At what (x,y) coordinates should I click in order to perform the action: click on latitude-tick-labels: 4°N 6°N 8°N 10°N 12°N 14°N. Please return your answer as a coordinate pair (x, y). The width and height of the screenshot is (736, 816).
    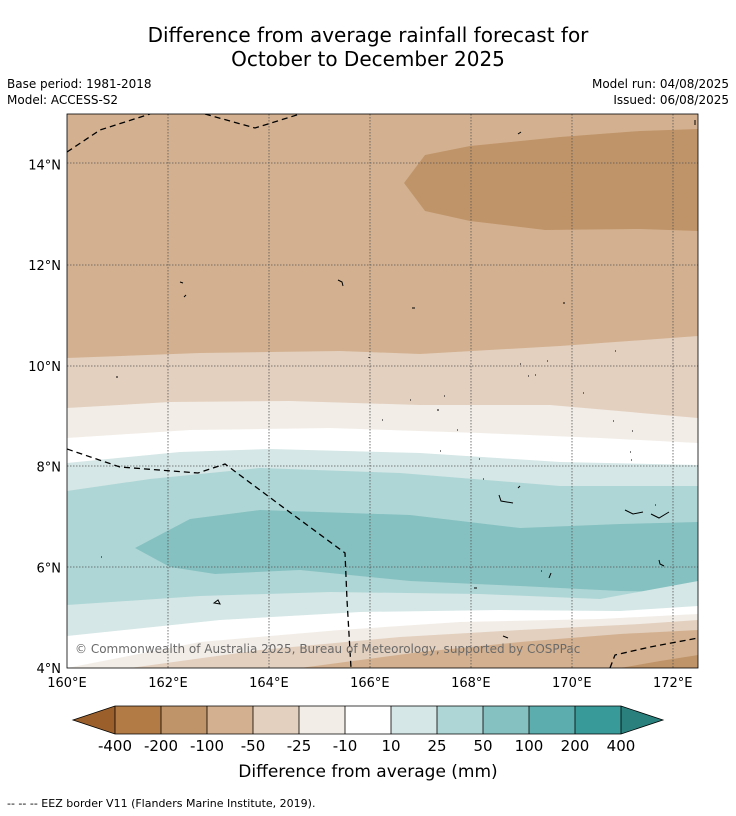
    Looking at the image, I should click on (44, 417).